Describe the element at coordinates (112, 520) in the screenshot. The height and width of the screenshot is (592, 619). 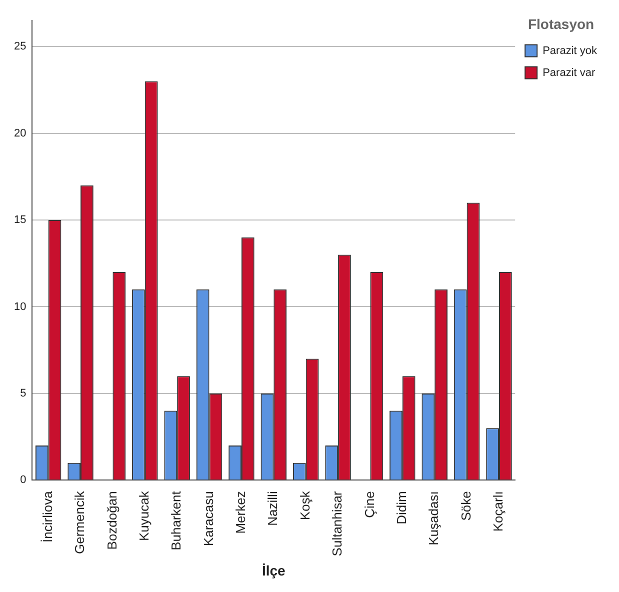
I see `x-tick-label: Bozdoğan` at that location.